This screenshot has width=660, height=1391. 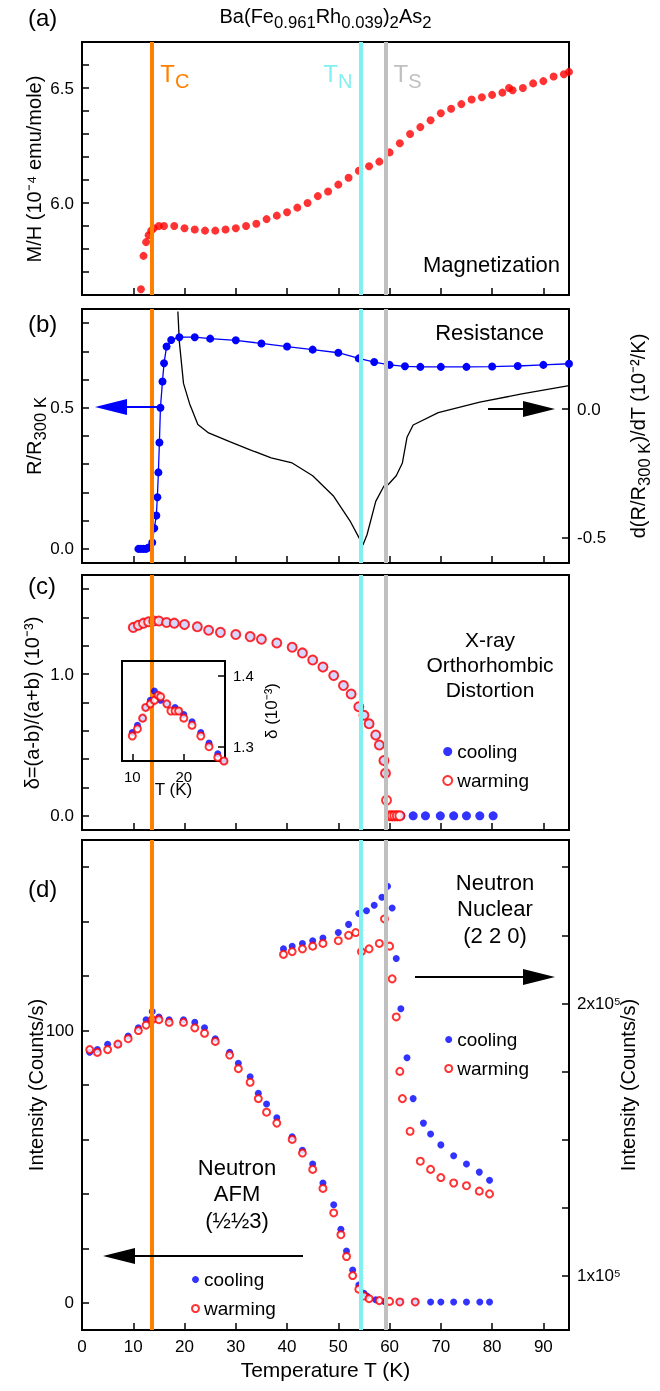 What do you see at coordinates (62, 88) in the screenshot?
I see `y-tick-label: 6.5` at bounding box center [62, 88].